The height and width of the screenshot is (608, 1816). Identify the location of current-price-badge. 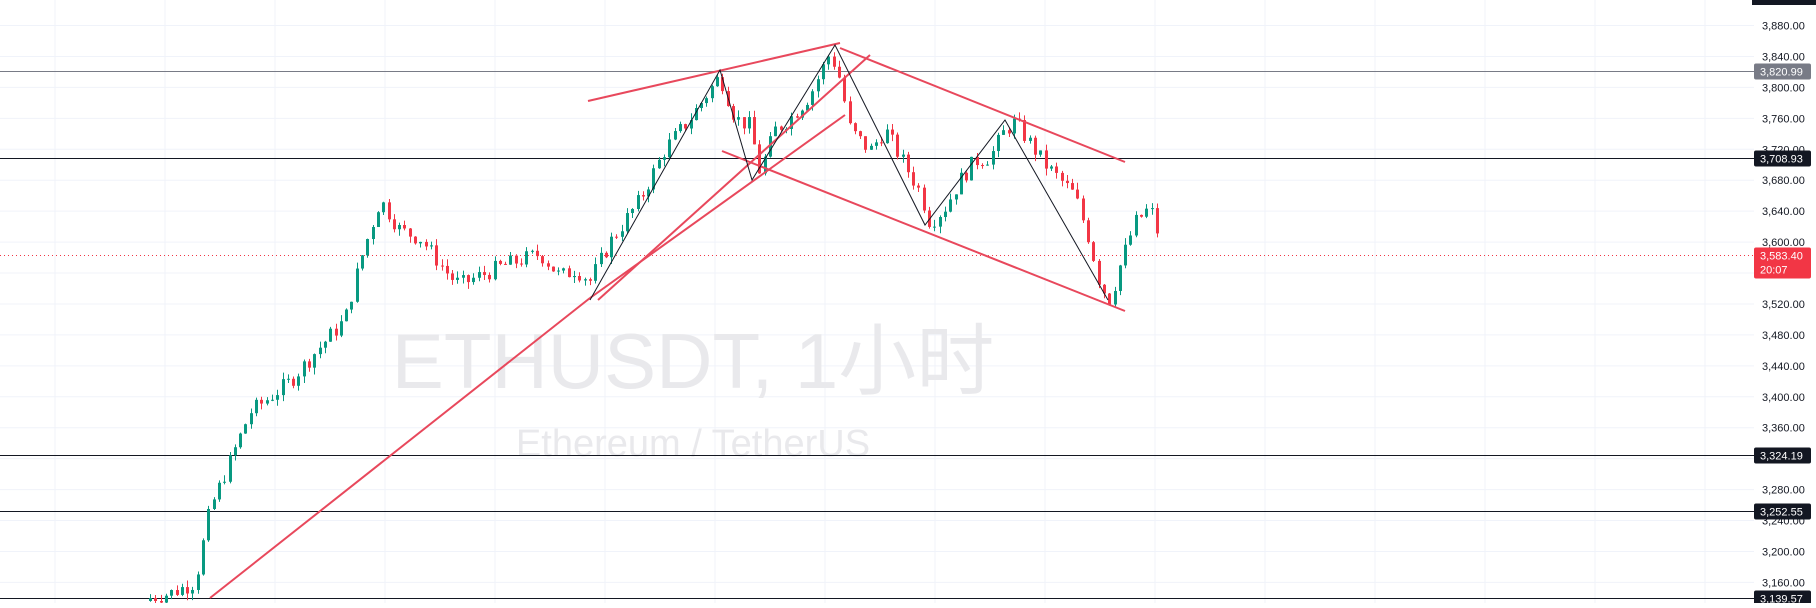
(1782, 263).